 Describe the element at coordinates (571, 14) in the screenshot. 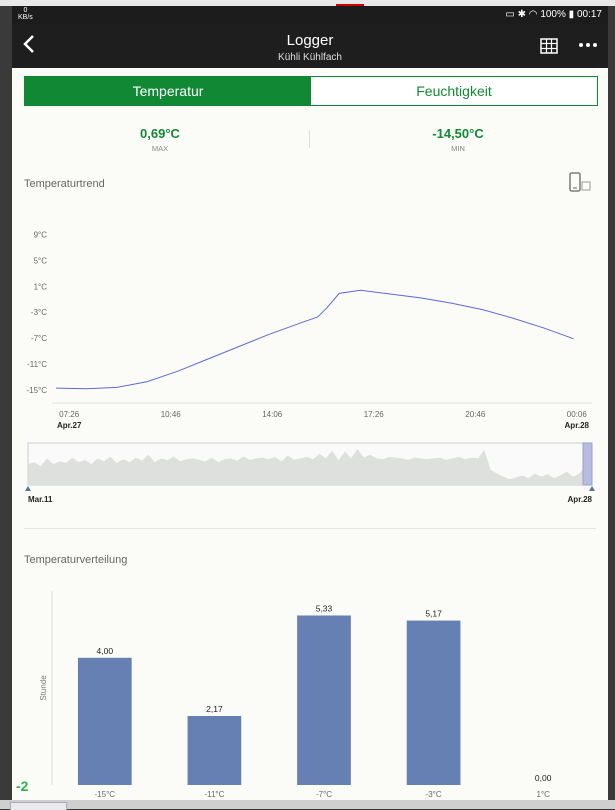

I see `battery-icon: ▮` at that location.